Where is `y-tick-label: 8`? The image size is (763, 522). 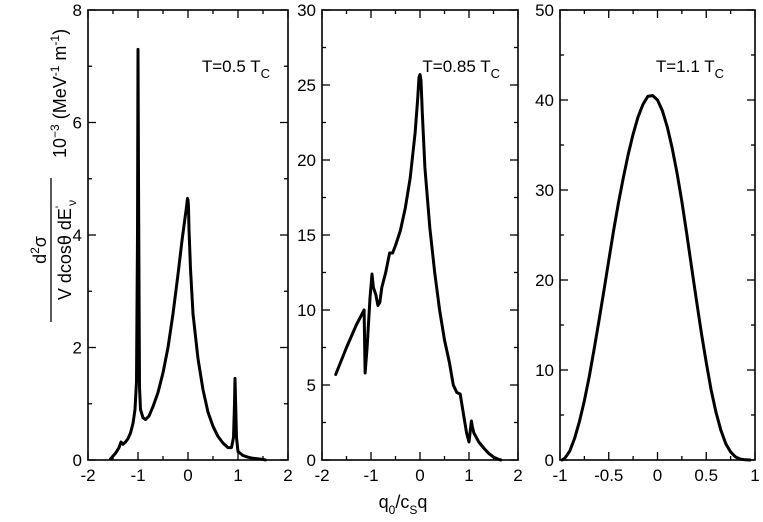
y-tick-label: 8 is located at coordinates (77, 10).